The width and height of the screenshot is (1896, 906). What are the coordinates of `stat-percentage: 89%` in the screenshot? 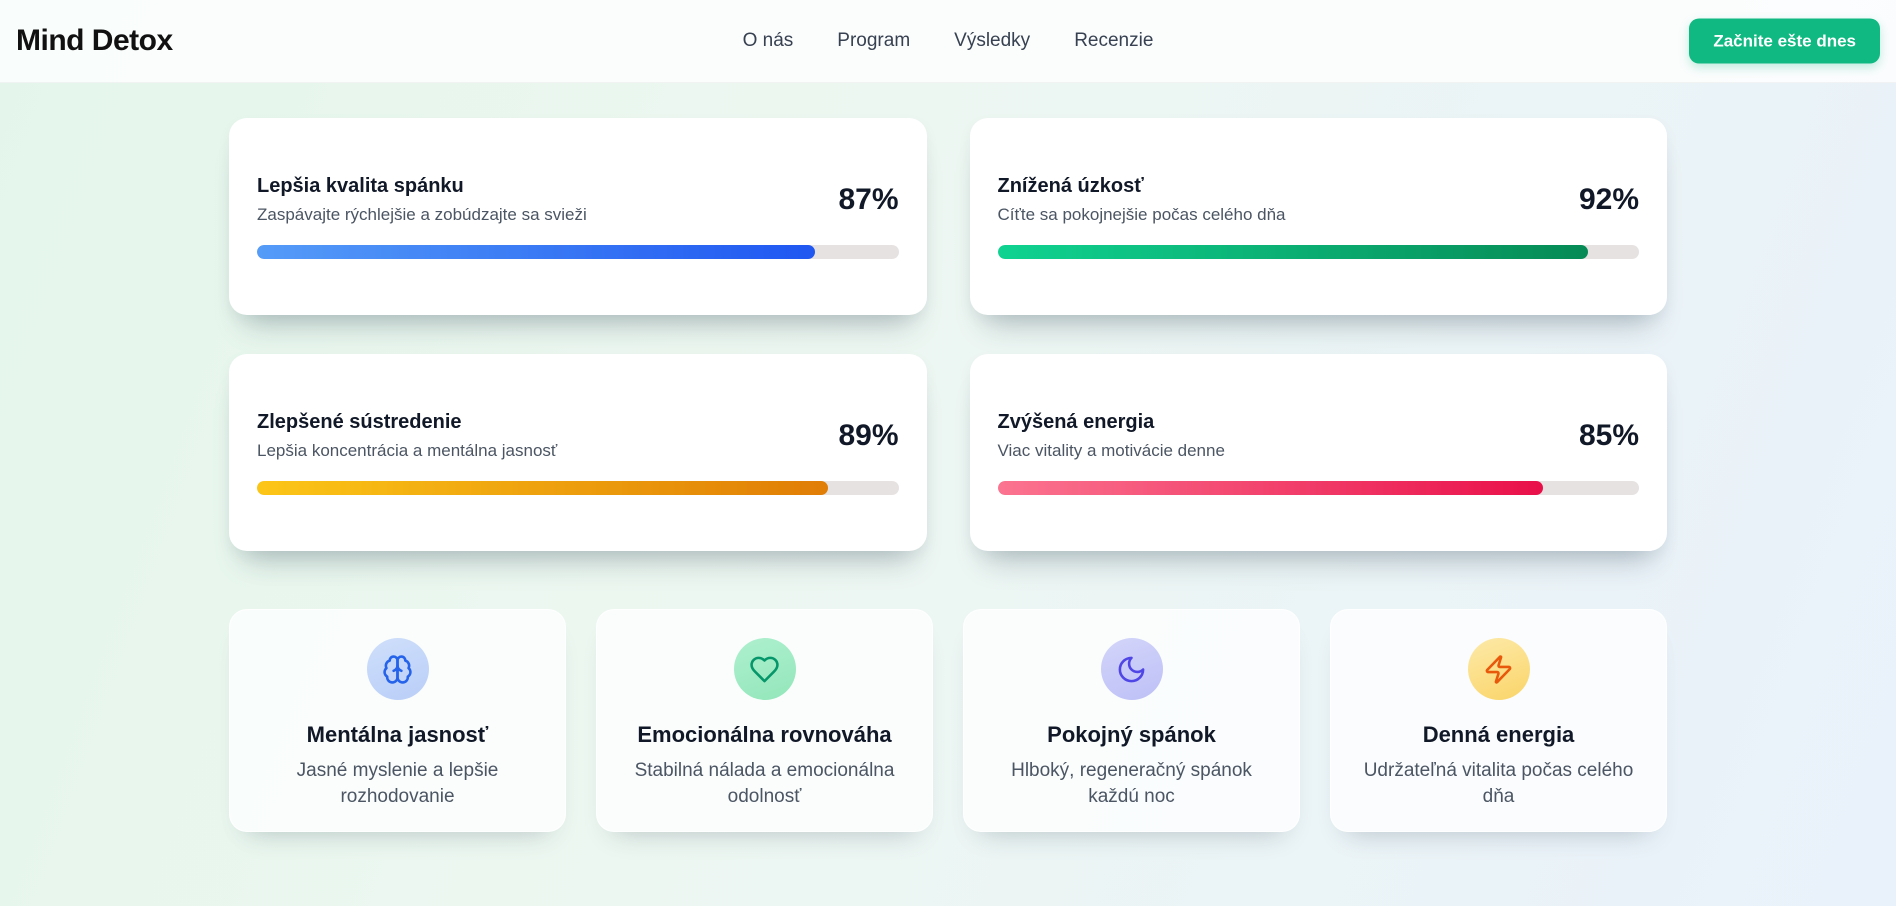 It's located at (868, 435).